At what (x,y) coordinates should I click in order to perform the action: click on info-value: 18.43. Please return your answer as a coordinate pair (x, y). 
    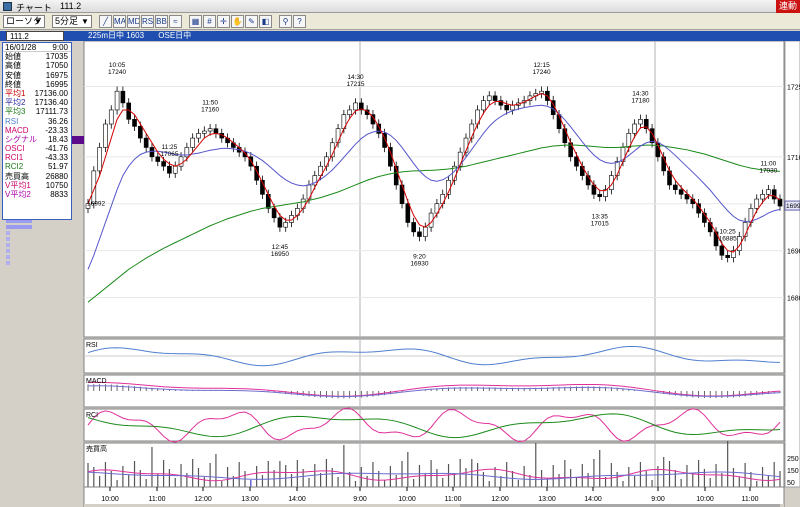
    Looking at the image, I should click on (57, 139).